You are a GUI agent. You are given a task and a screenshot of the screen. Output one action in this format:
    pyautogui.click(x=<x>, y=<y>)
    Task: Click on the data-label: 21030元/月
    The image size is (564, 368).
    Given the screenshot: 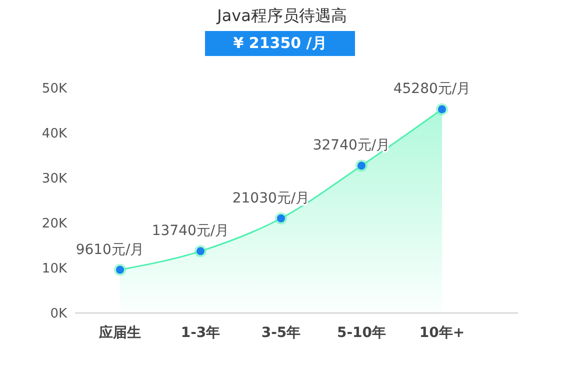 What is the action you would take?
    pyautogui.click(x=271, y=198)
    